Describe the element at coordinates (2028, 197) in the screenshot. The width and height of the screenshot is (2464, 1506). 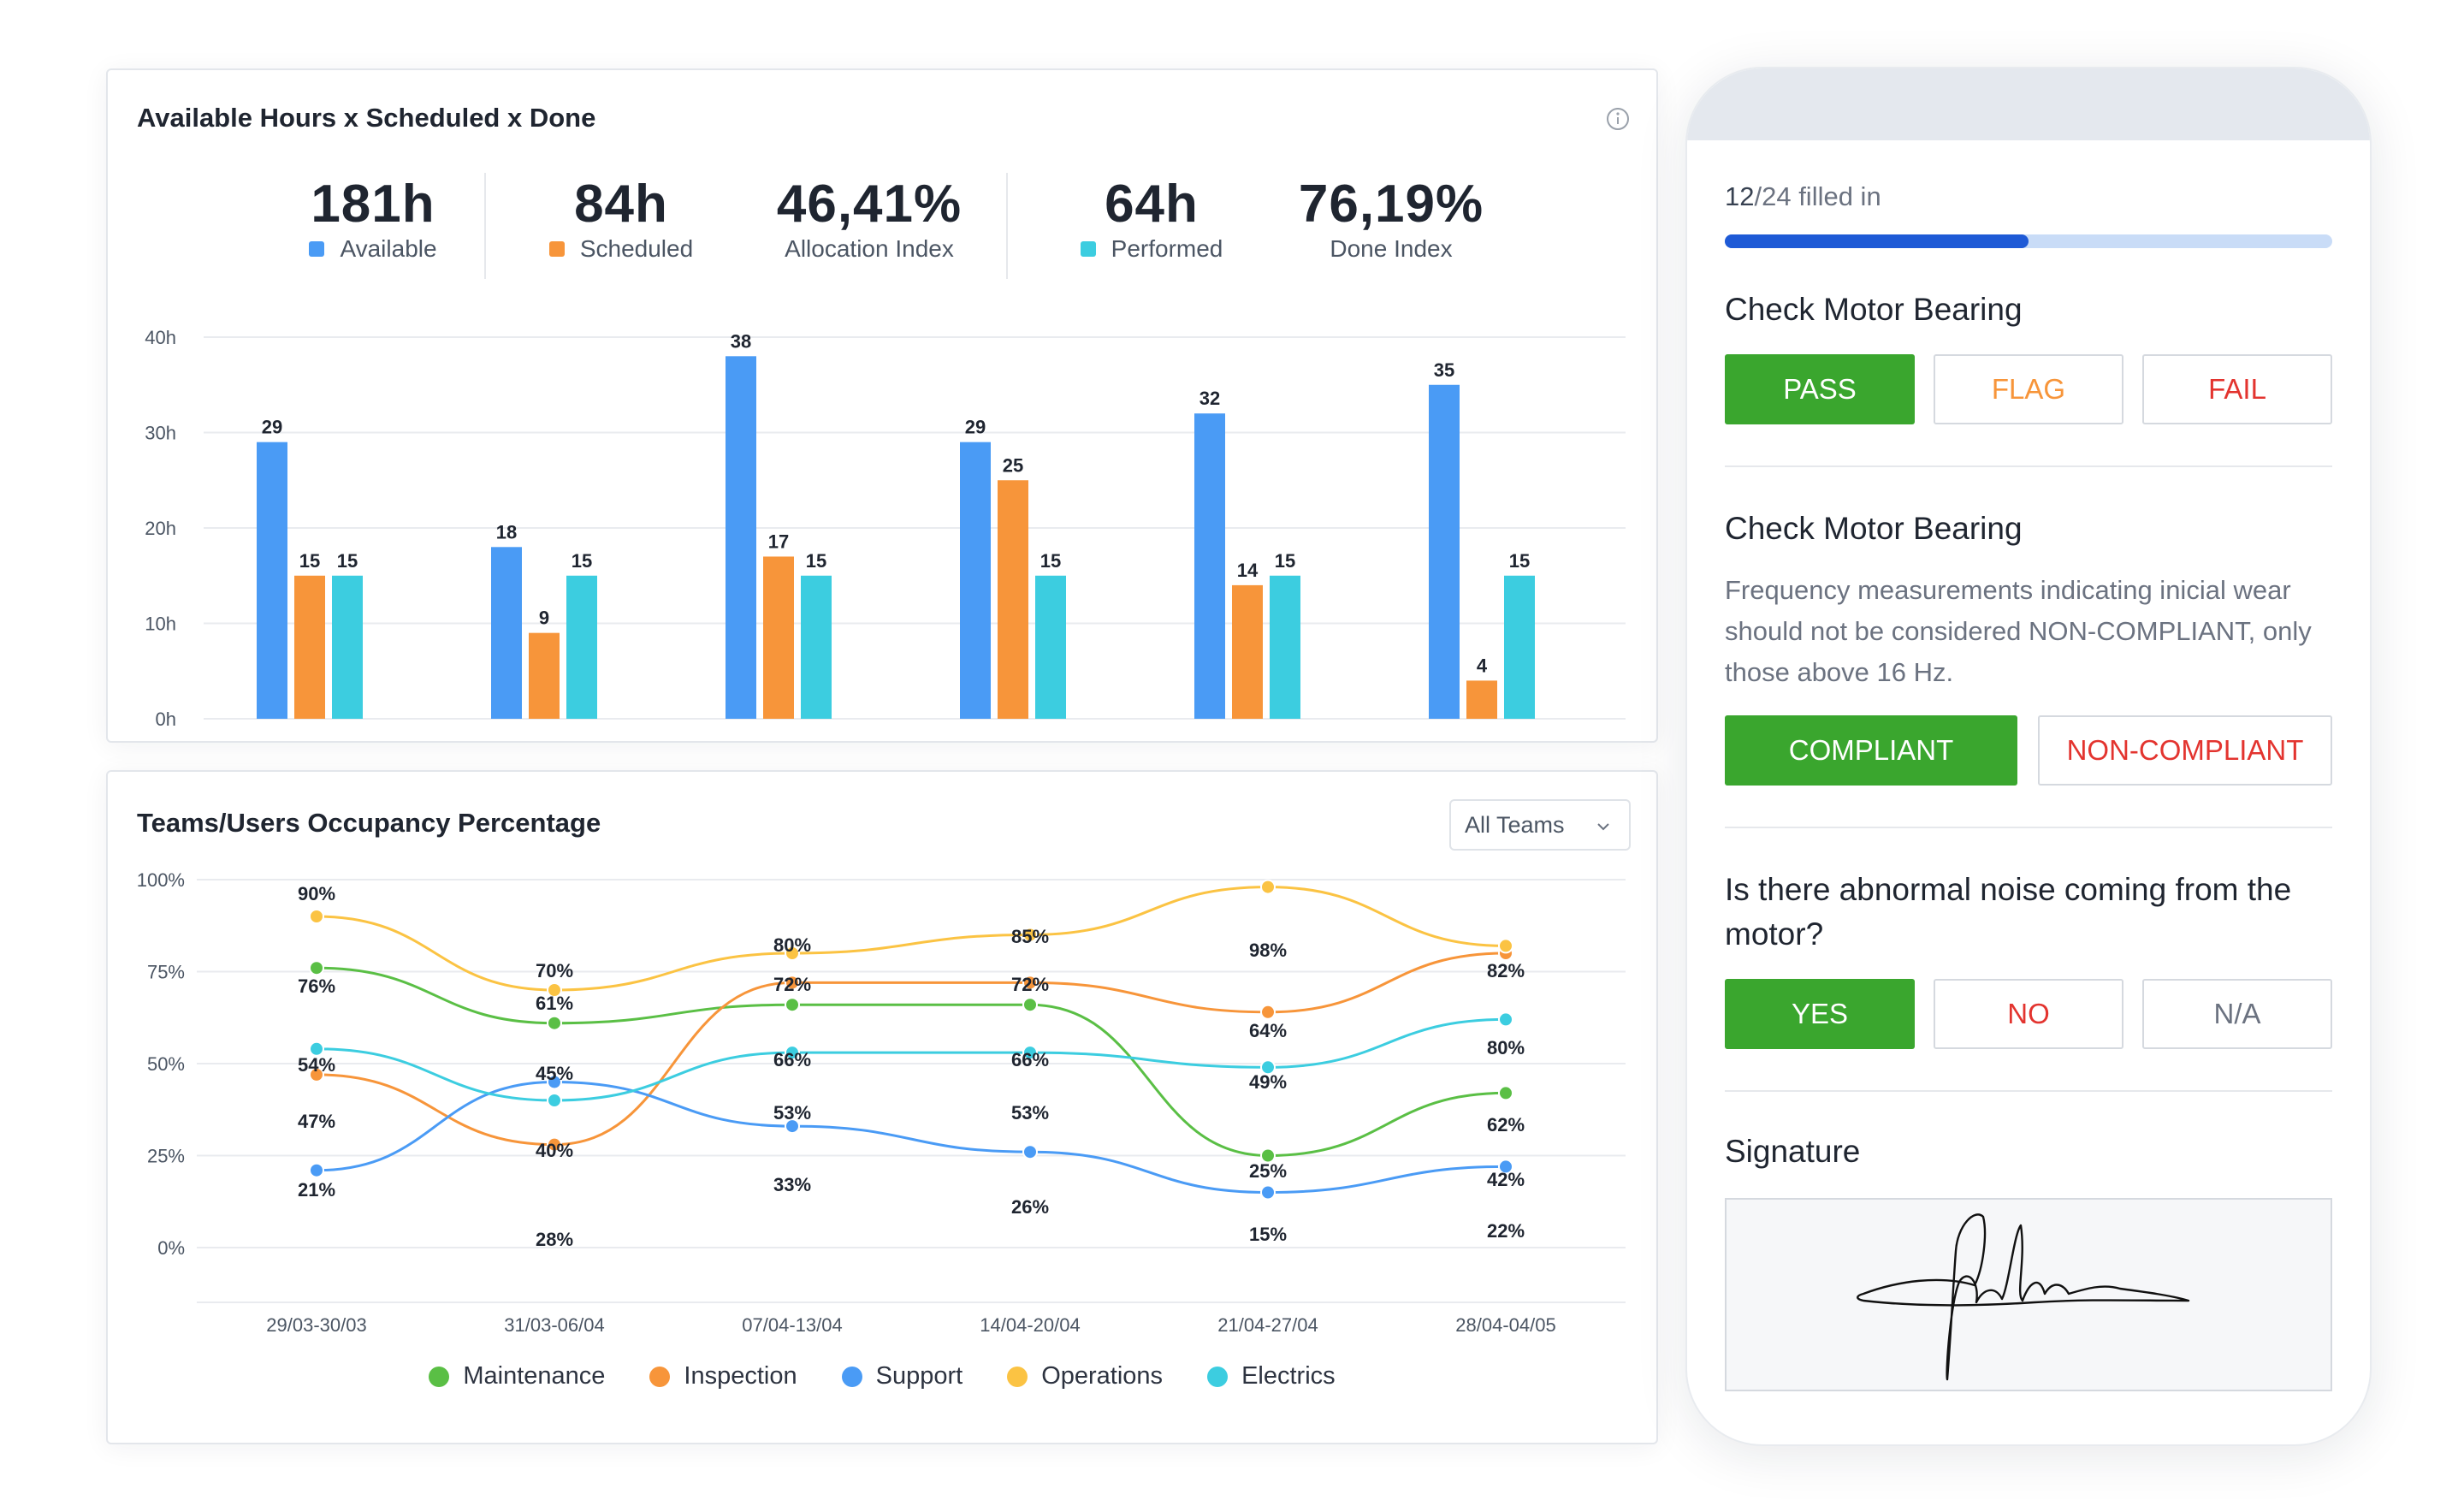
I see `progress-text: 12/24 filled in` at that location.